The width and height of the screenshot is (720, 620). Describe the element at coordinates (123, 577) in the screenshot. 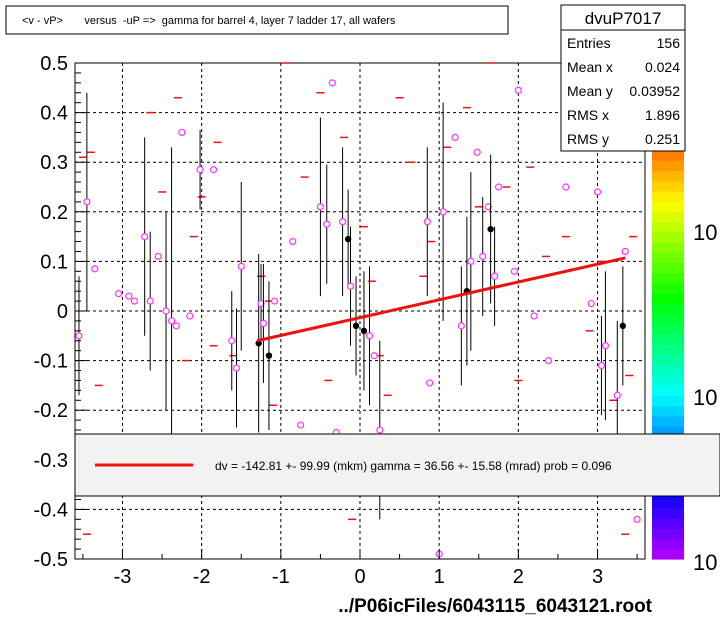

I see `x-tick-label: -3` at that location.